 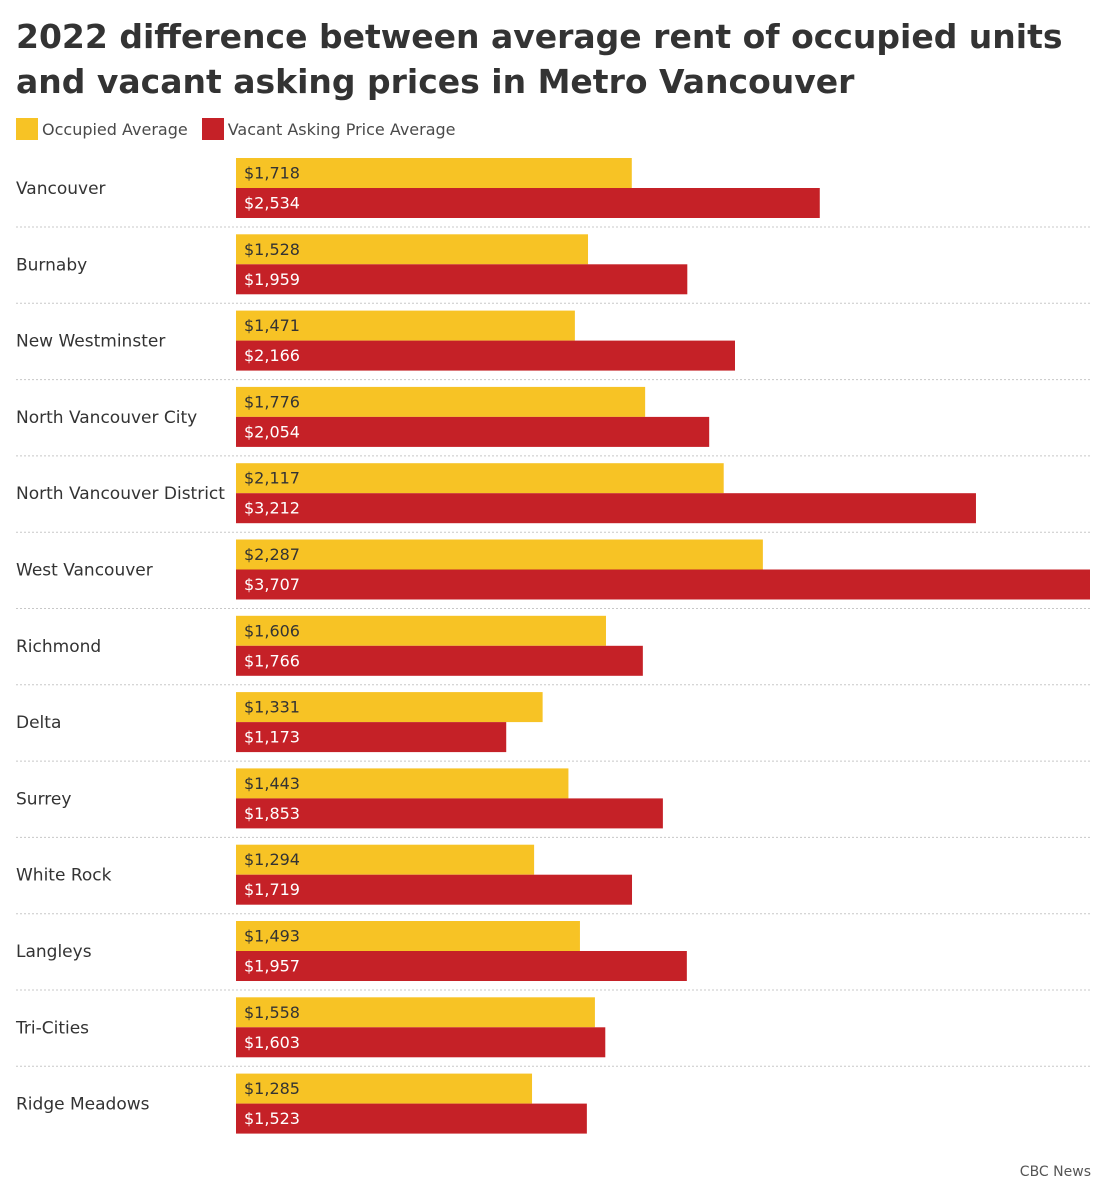 What do you see at coordinates (371, 737) in the screenshot?
I see `bar-vacant-delta` at bounding box center [371, 737].